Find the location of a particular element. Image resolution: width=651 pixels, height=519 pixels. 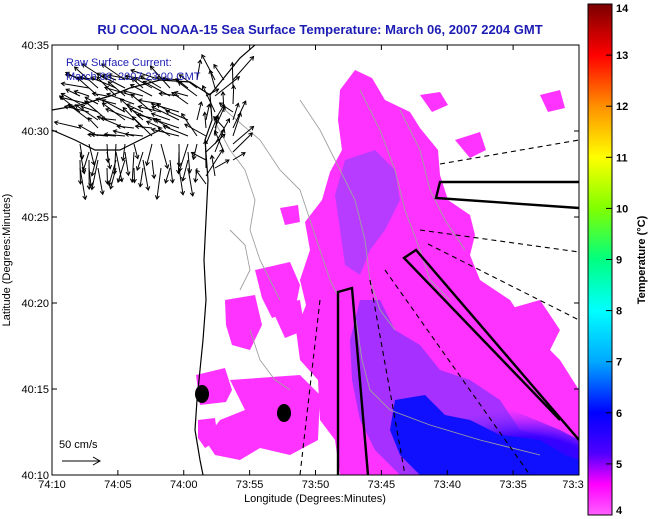

x-axis-label: Longitude (Degrees:Minutes) is located at coordinates (315, 499).